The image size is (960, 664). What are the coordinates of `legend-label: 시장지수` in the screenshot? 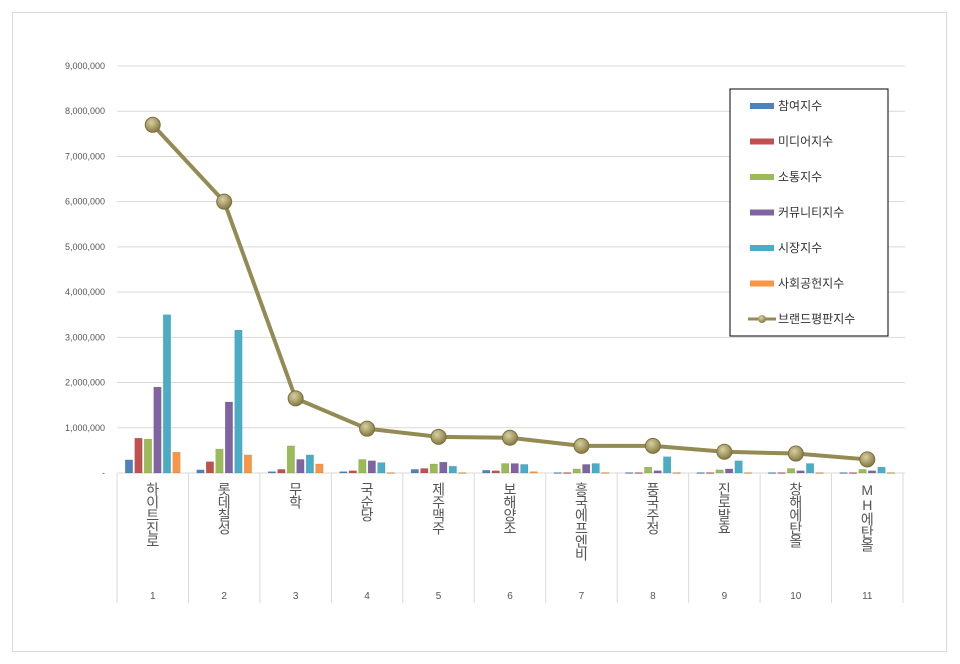 It's located at (800, 248).